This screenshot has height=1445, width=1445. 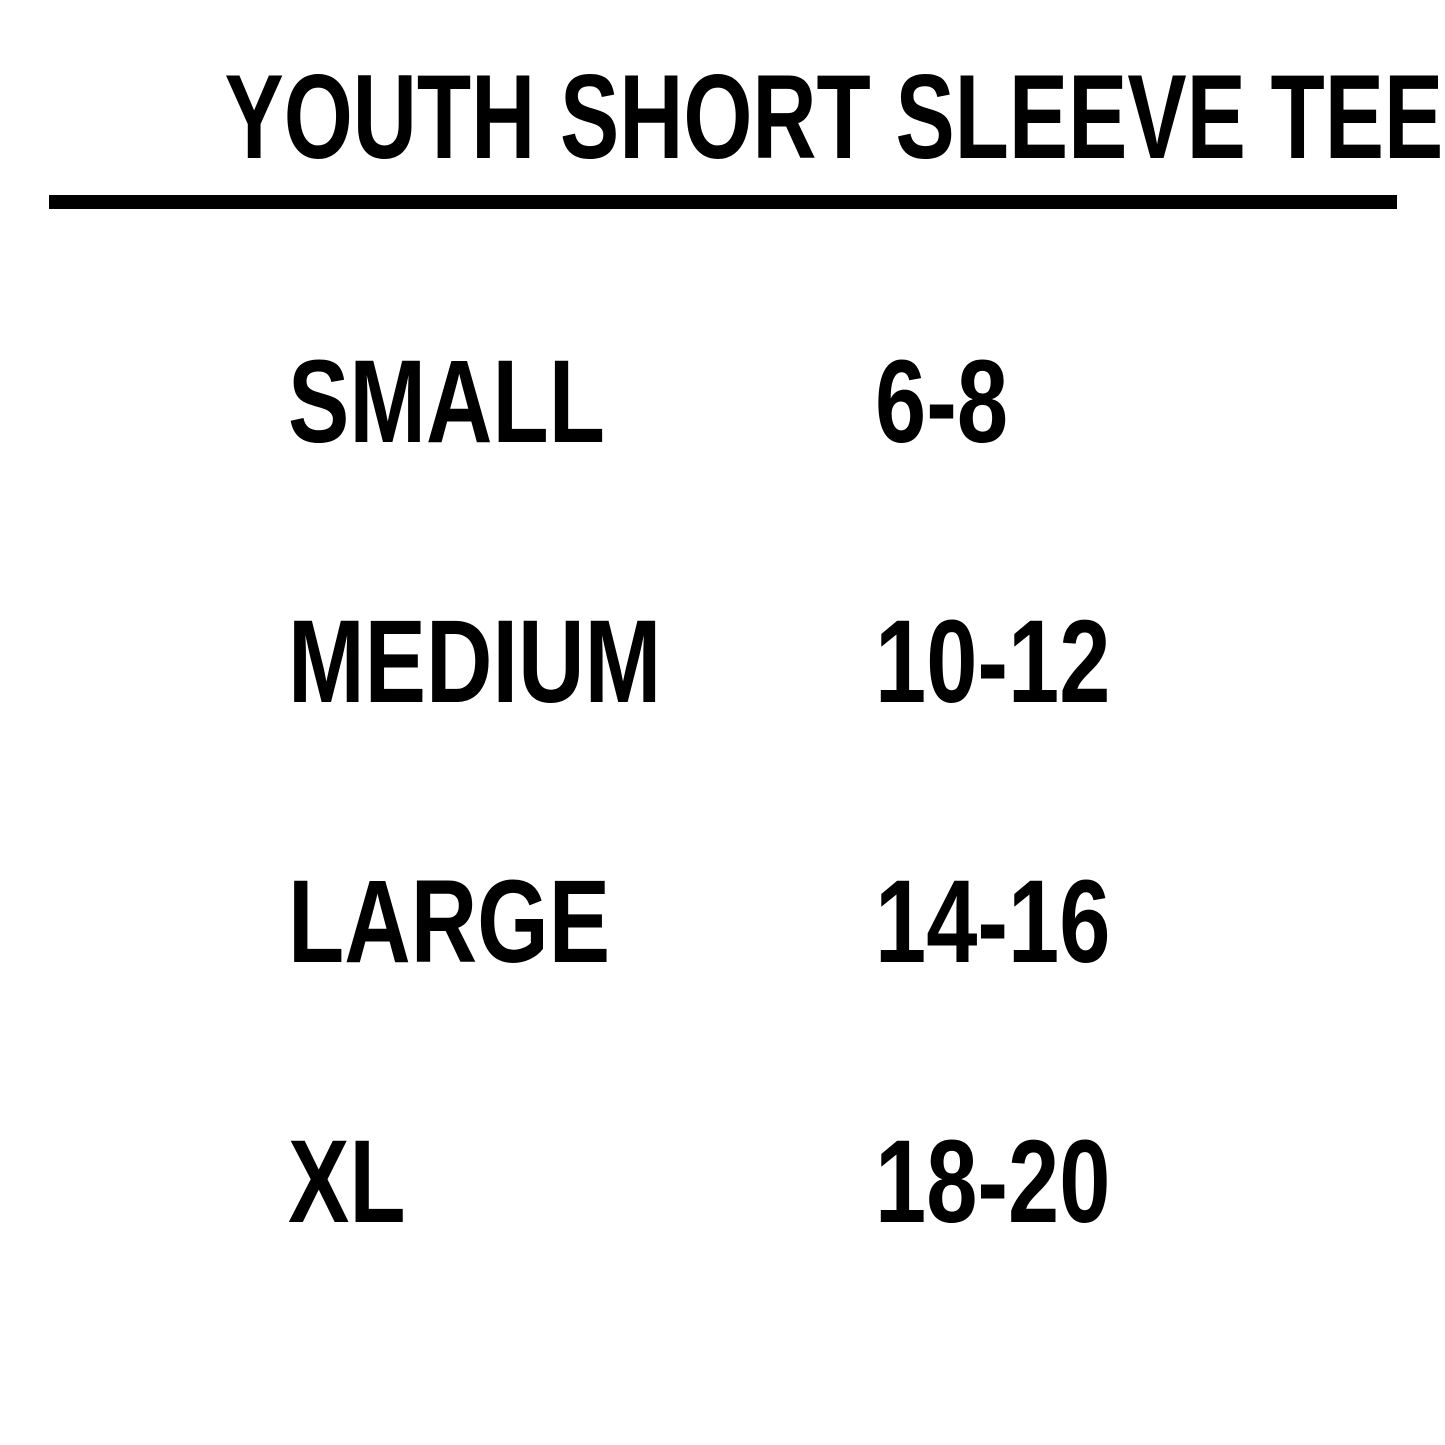 What do you see at coordinates (446, 402) in the screenshot?
I see `size-label: SMALL` at bounding box center [446, 402].